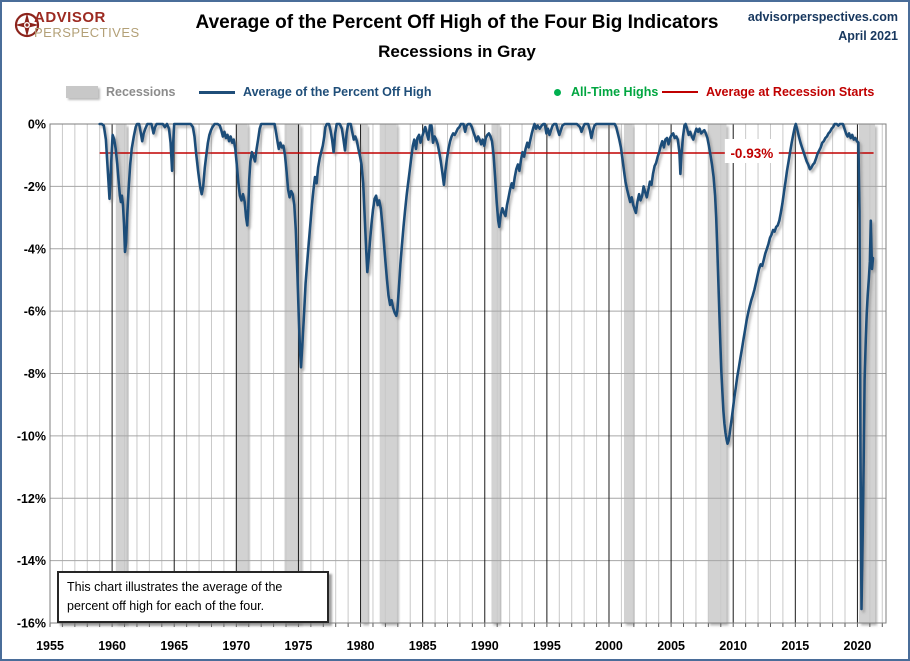 This screenshot has height=661, width=910. What do you see at coordinates (615, 92) in the screenshot?
I see `legend-label-ath: All-Time Highs` at bounding box center [615, 92].